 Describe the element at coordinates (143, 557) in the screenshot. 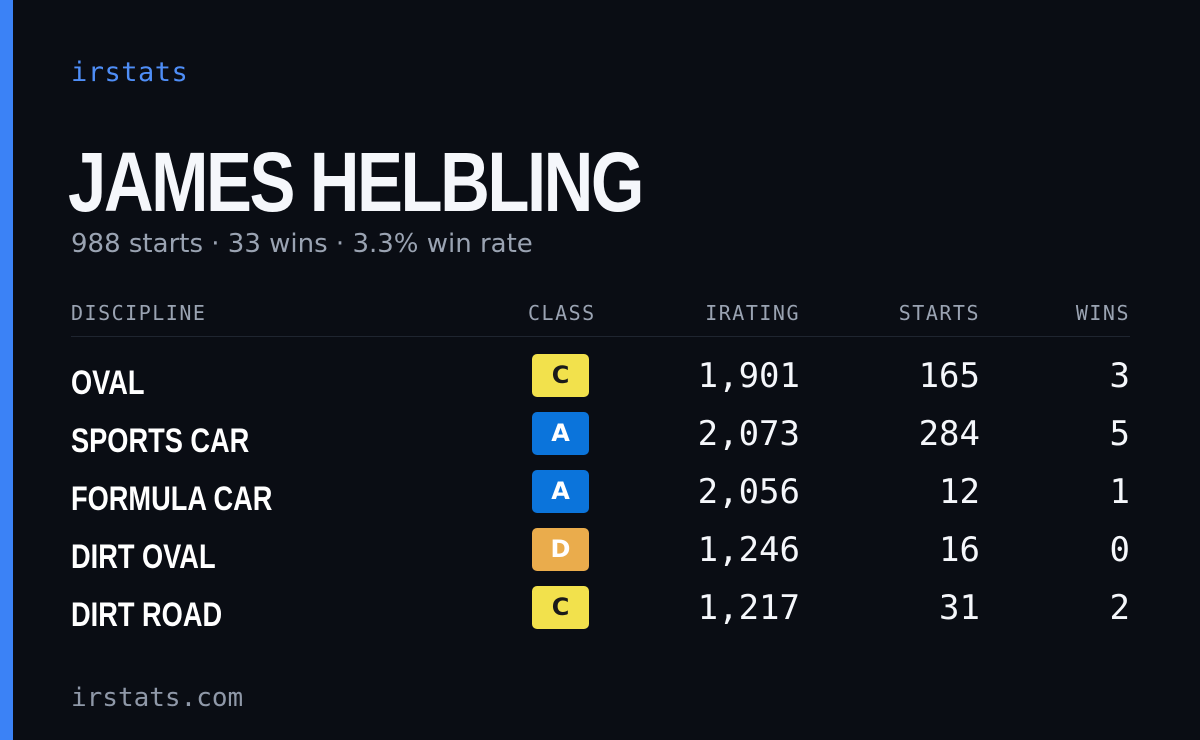

I see `discipline-name: DIRT OVAL` at that location.